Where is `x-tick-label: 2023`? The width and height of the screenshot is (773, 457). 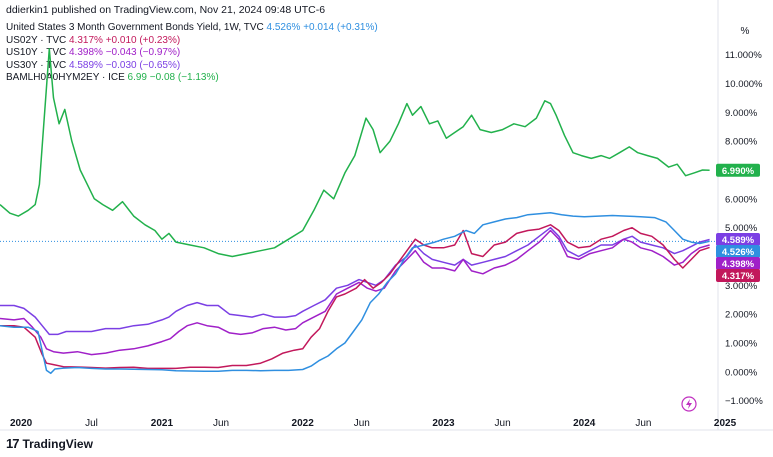
x-tick-label: 2023 is located at coordinates (443, 423).